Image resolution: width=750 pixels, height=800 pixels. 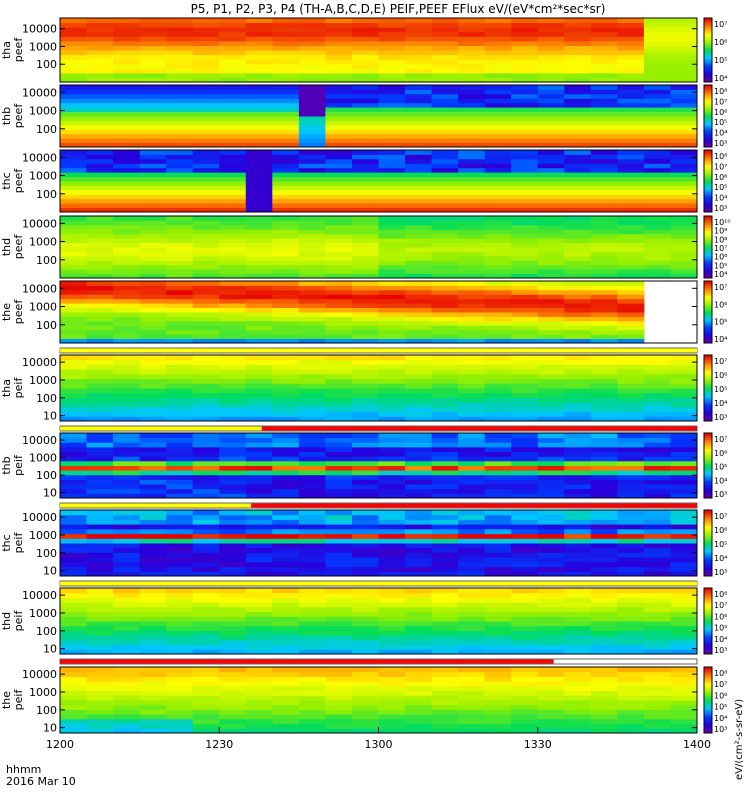 I want to click on colorbar-tick-label: 10⁵, so click(x=720, y=707).